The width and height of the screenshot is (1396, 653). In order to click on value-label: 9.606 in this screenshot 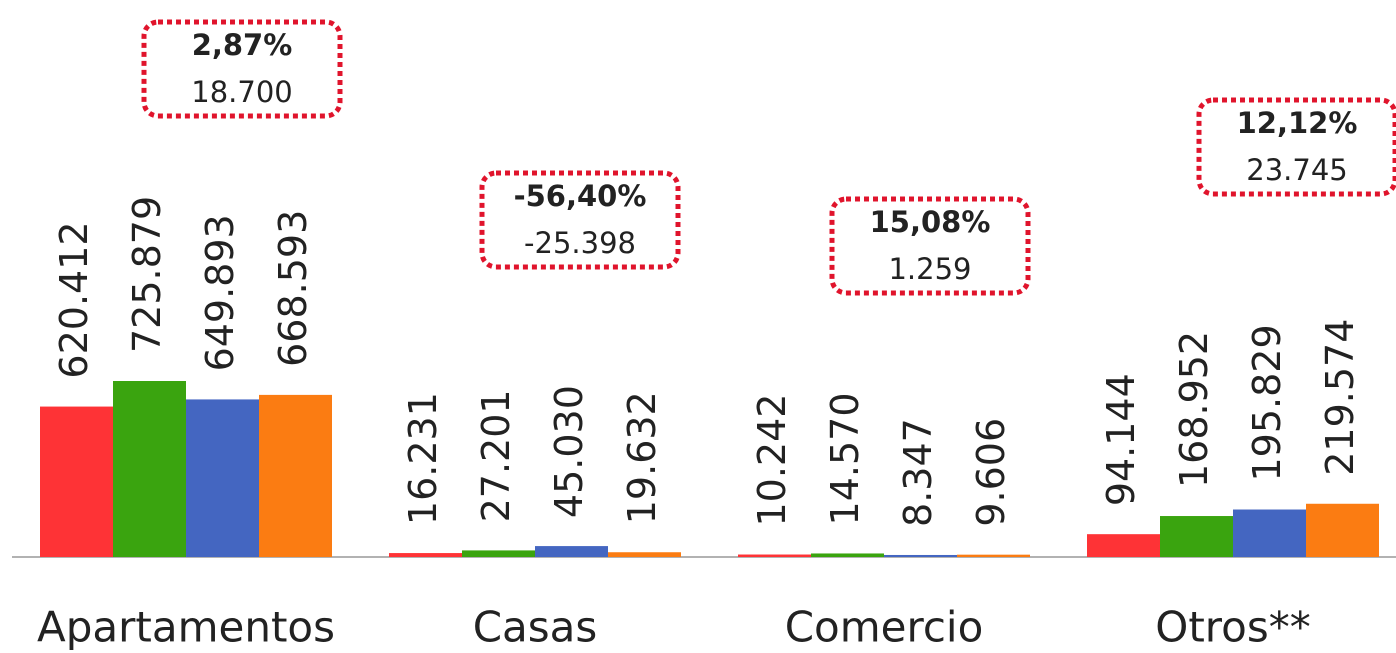, I will do `click(991, 472)`.